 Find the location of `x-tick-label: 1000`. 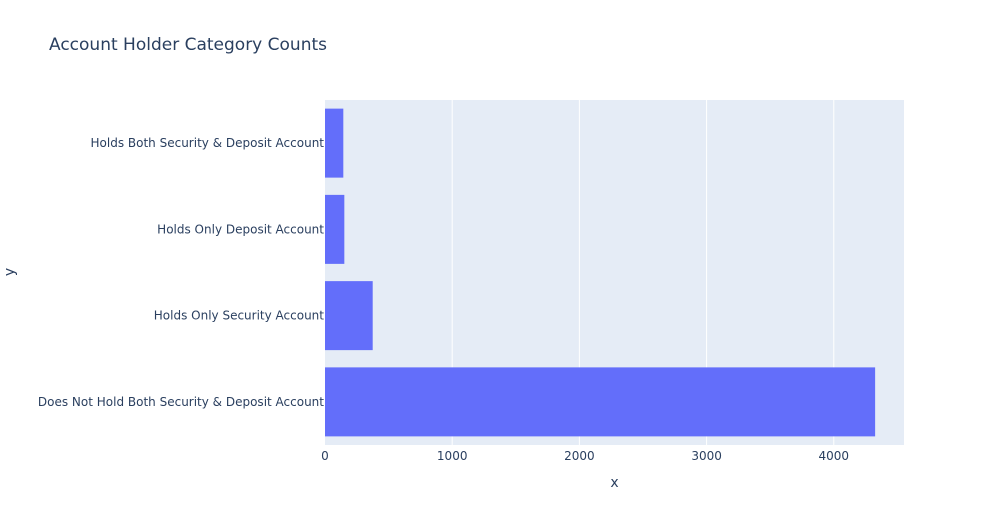

x-tick-label: 1000 is located at coordinates (452, 456).